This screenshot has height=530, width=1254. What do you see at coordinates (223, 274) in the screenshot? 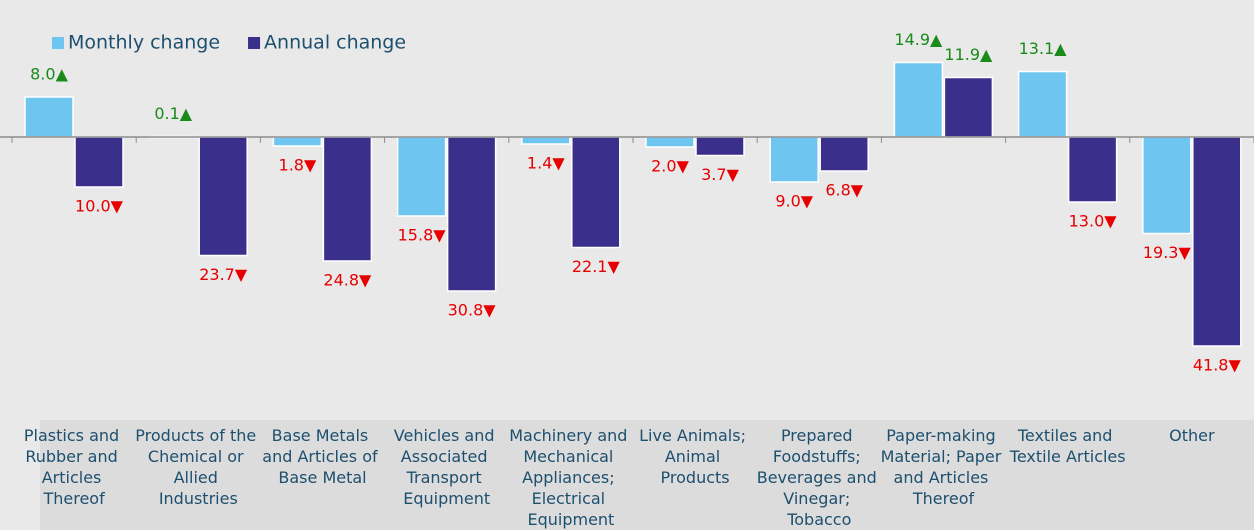
I see `value-label: 23.7▼` at bounding box center [223, 274].